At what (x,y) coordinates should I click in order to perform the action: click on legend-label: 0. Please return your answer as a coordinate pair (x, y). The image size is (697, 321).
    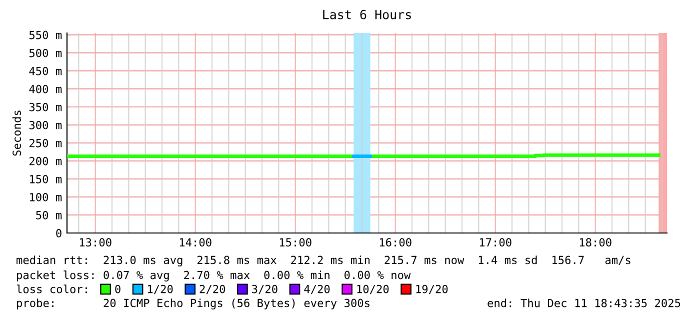
    Looking at the image, I should click on (117, 289).